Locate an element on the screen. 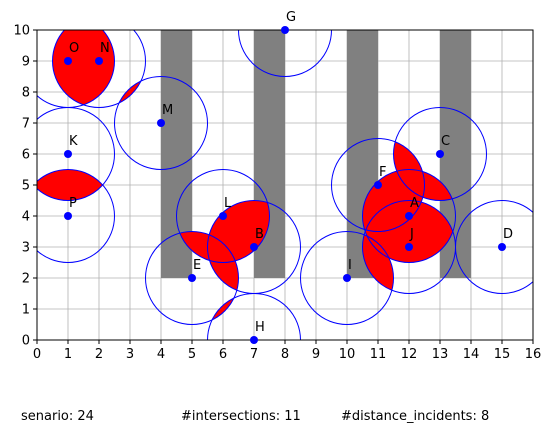  point-f is located at coordinates (378, 185).